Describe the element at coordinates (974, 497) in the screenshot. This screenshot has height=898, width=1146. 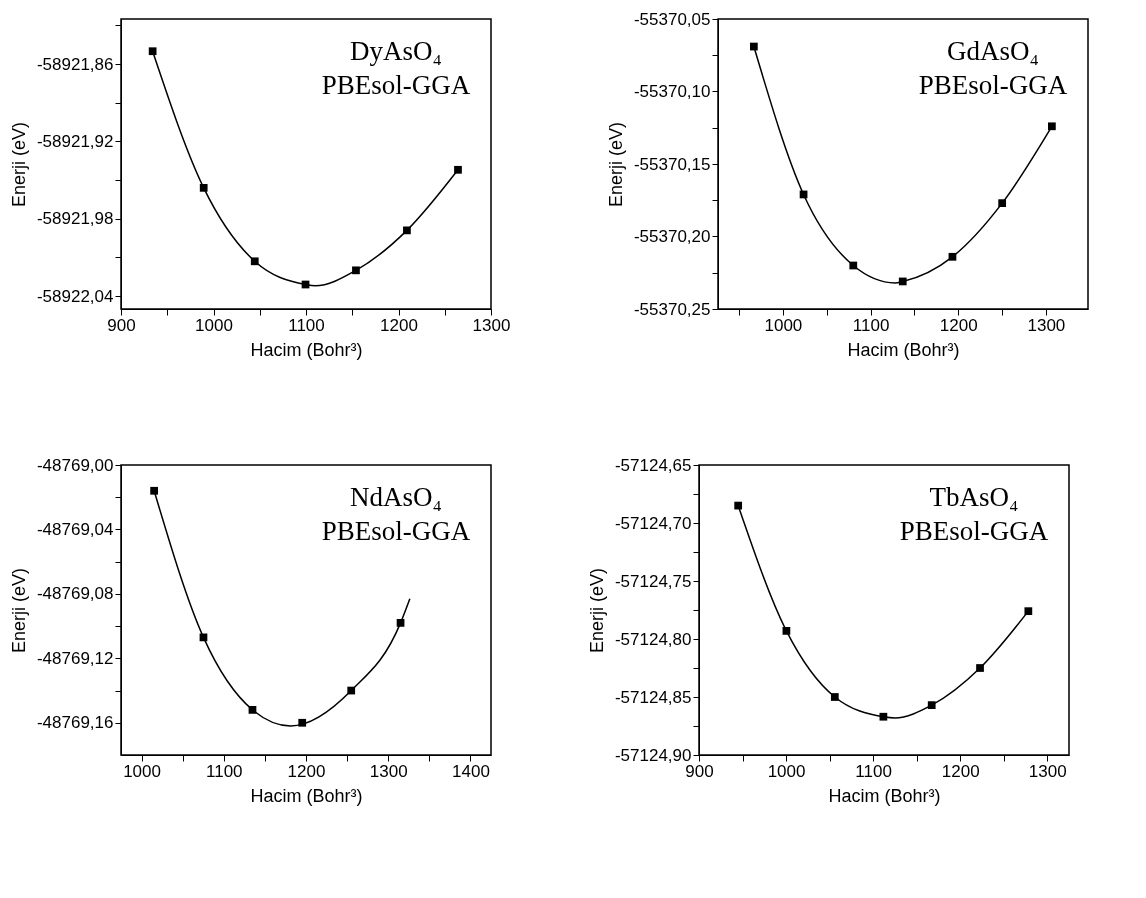
I see `annotation: TbAsO₄` at that location.